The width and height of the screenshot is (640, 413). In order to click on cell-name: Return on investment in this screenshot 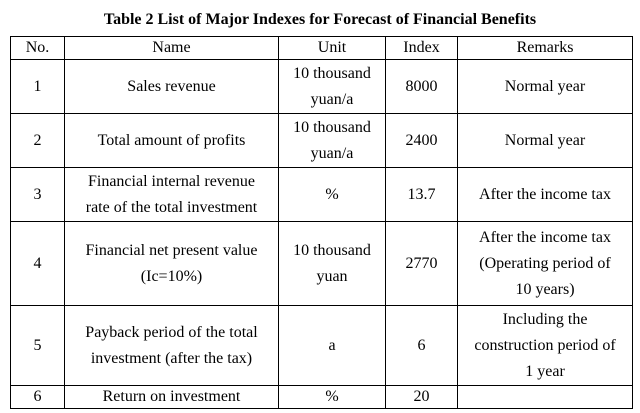, I will do `click(171, 397)`.